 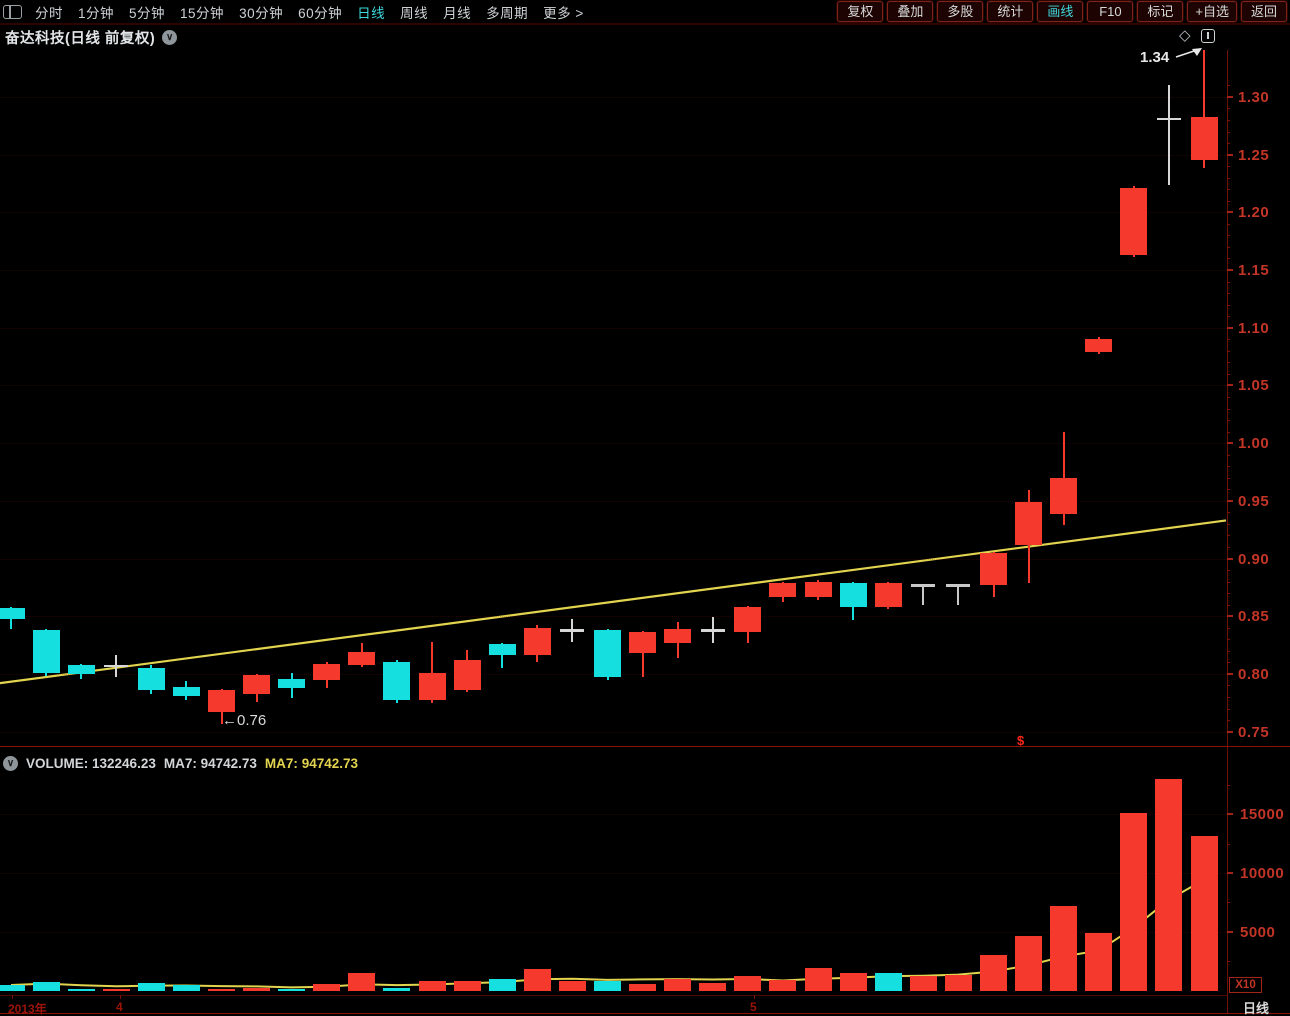 What do you see at coordinates (119, 1007) in the screenshot?
I see `date-label: 4` at bounding box center [119, 1007].